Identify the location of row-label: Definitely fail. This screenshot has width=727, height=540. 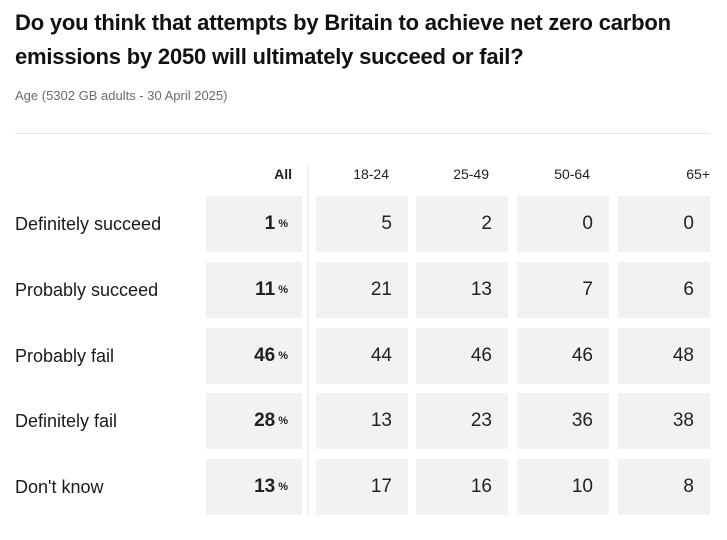
(66, 421).